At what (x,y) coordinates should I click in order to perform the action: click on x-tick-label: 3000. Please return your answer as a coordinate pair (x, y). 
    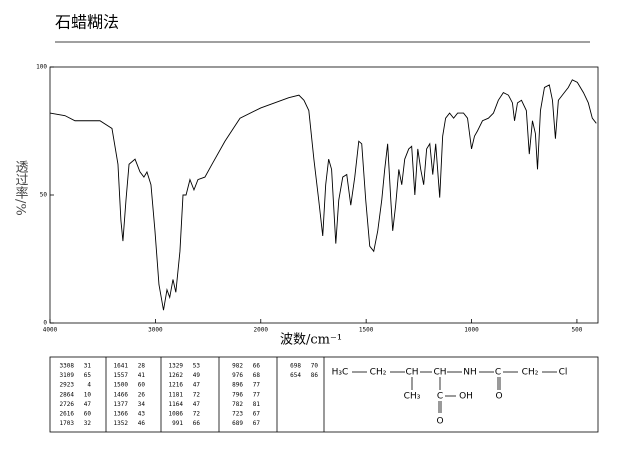
    Looking at the image, I should click on (155, 330).